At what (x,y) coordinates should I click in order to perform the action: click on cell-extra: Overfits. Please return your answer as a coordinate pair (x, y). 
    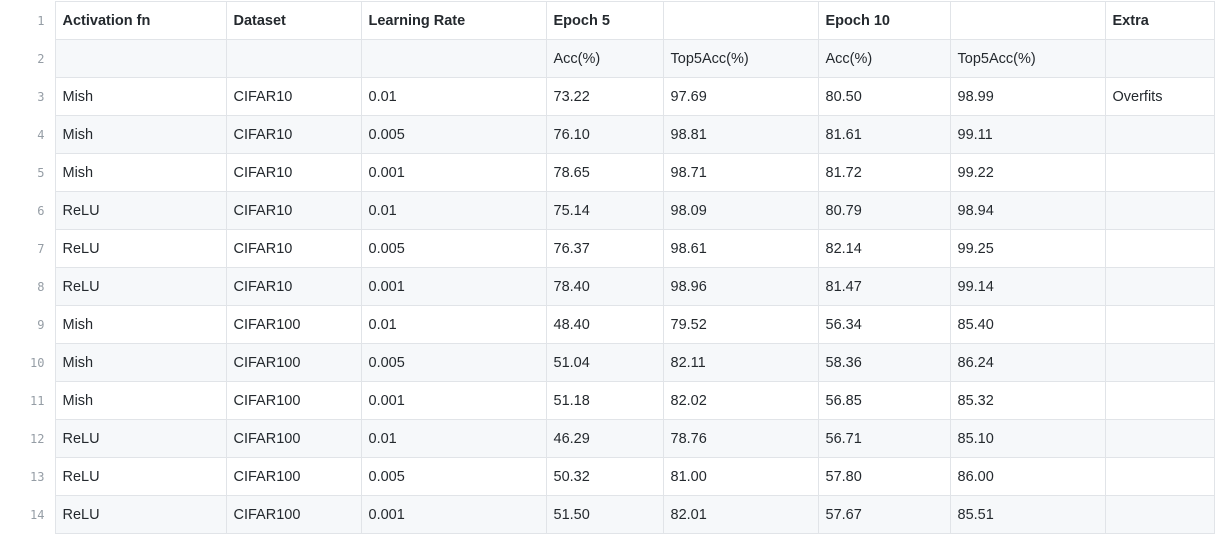
    Looking at the image, I should click on (1159, 96).